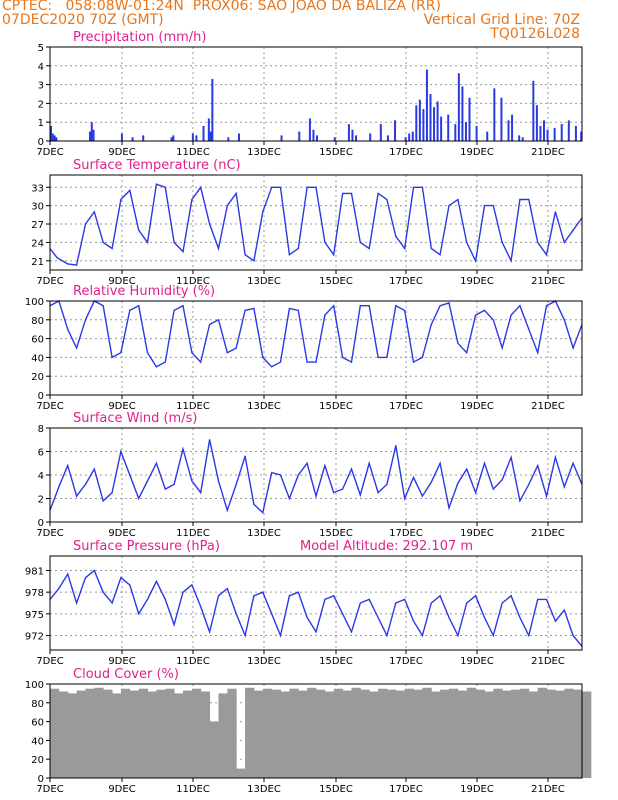 The width and height of the screenshot is (618, 800). What do you see at coordinates (37, 262) in the screenshot?
I see `y-tick-label: 21` at bounding box center [37, 262].